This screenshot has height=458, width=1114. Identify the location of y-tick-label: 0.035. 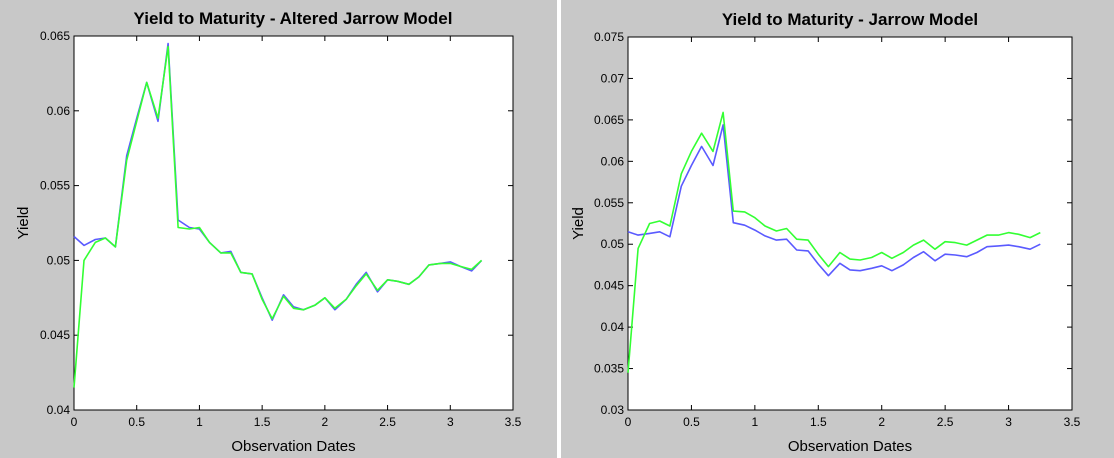
(609, 369).